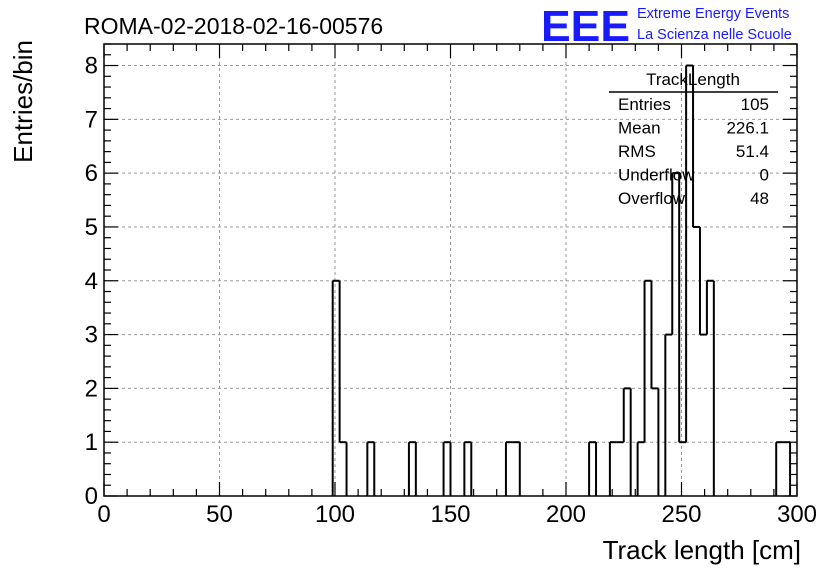 Image resolution: width=836 pixels, height=572 pixels. Describe the element at coordinates (566, 514) in the screenshot. I see `x-tick-label: 200` at that location.